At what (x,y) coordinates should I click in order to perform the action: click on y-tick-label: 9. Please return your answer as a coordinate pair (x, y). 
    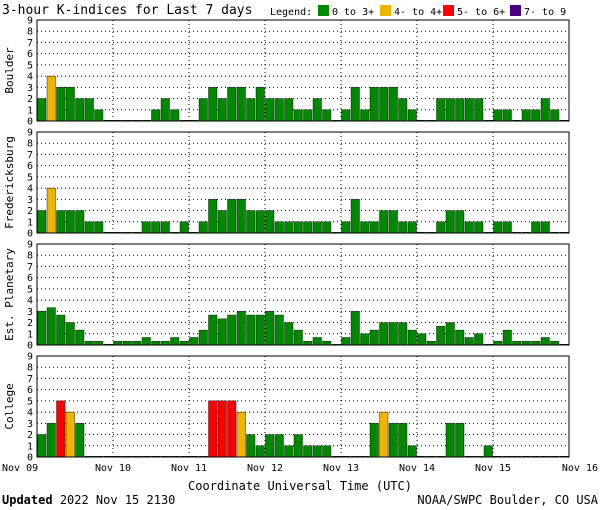
    Looking at the image, I should click on (30, 21).